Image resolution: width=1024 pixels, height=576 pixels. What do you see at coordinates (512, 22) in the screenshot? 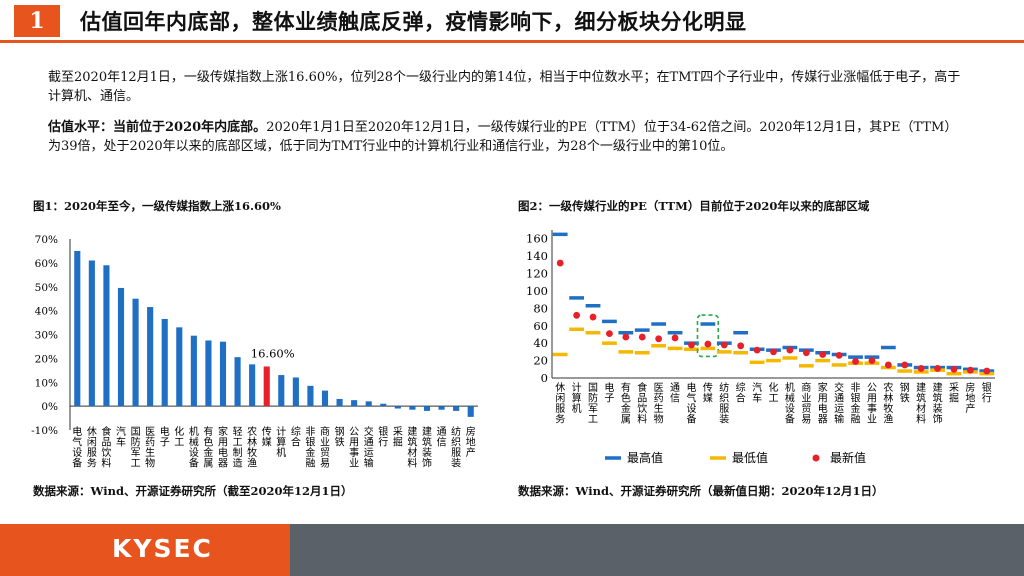
I see `page-header: 1 估值回年内底部，整体业绩触底反弹，疫情影响下，细分板块分化明显` at bounding box center [512, 22].